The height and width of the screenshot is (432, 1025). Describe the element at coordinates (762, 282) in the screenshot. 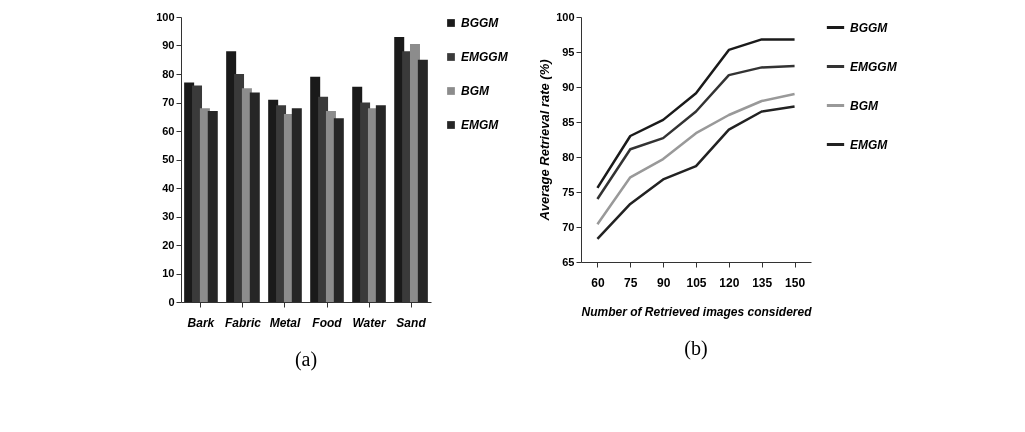

I see `x-tick-label: 135` at that location.